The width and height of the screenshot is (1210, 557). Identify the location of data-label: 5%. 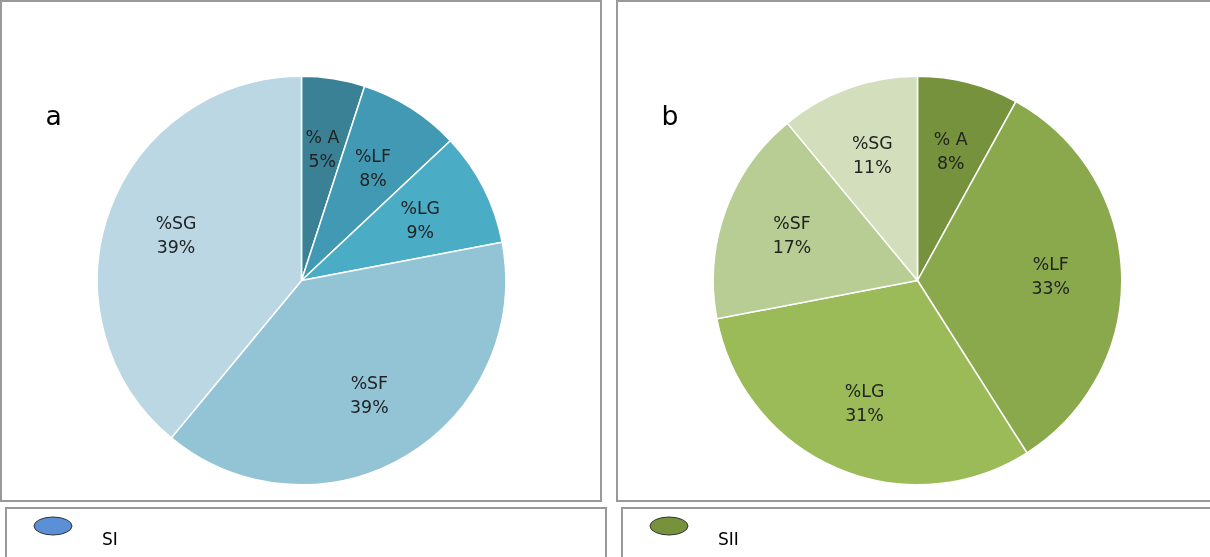
(322, 160).